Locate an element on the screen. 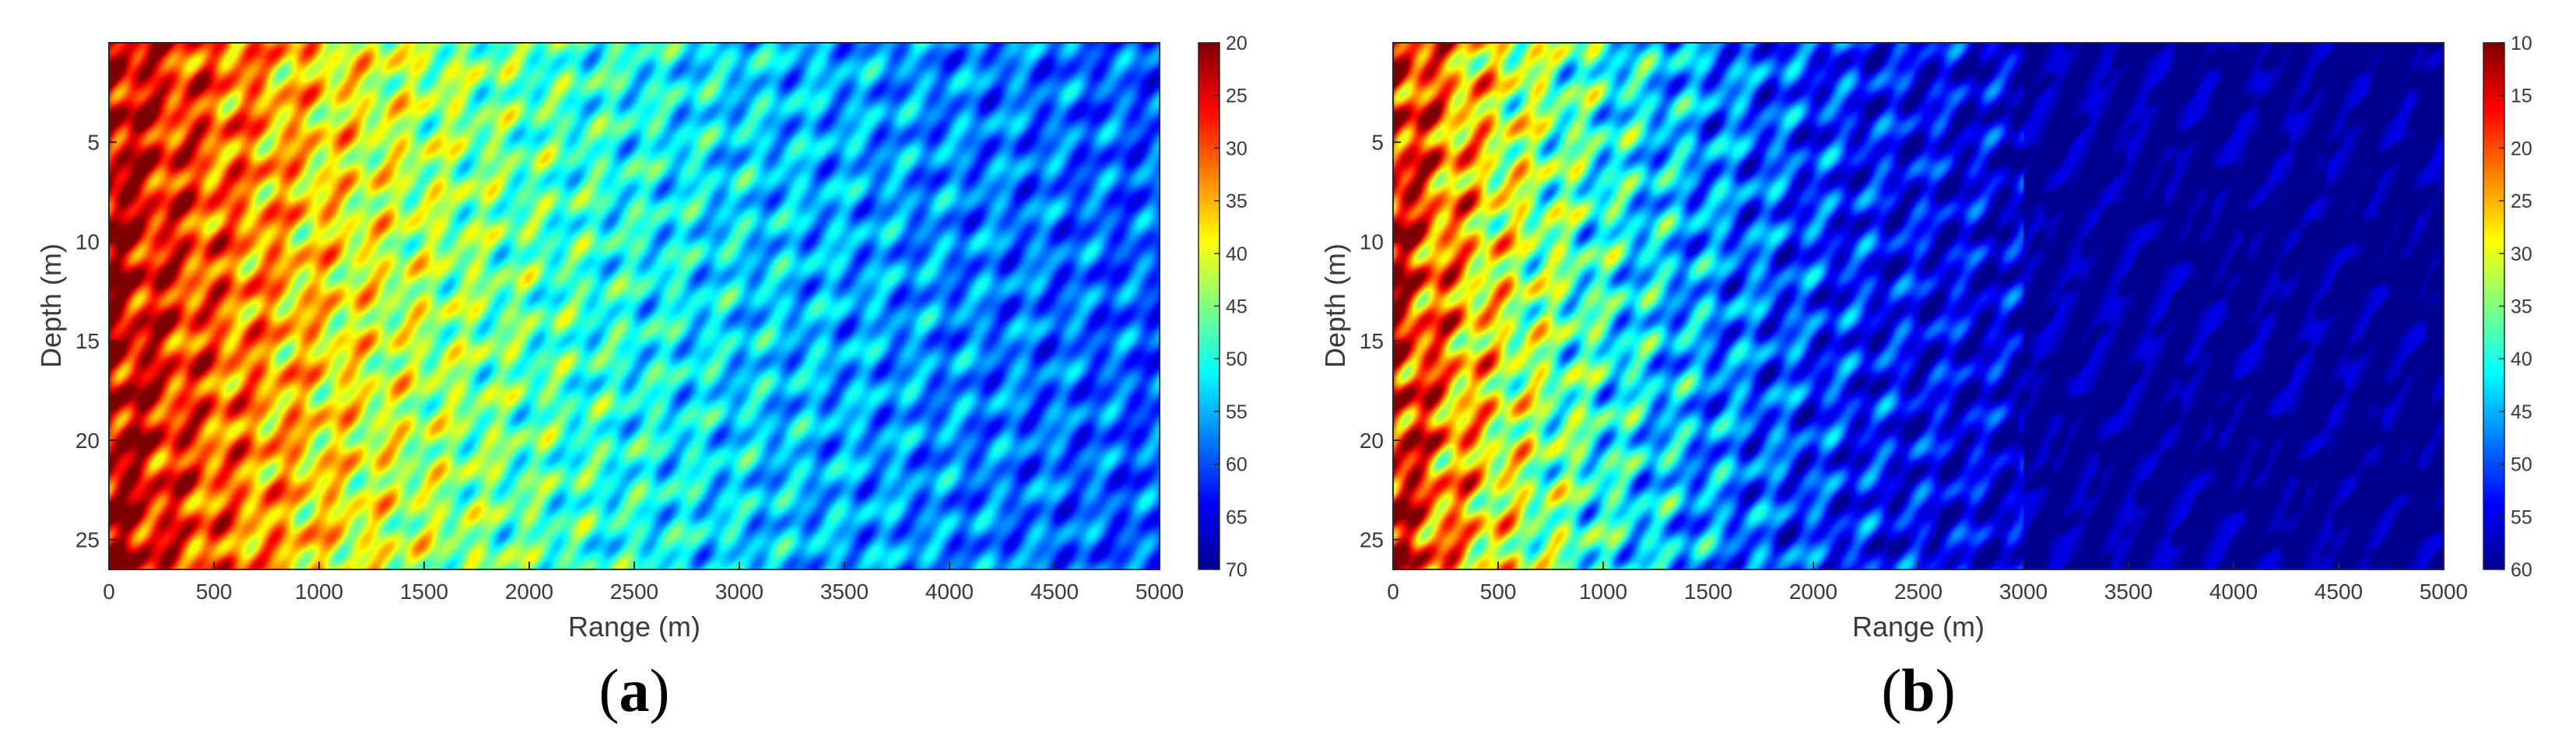  caption-b-open: ( is located at coordinates (1892, 691).